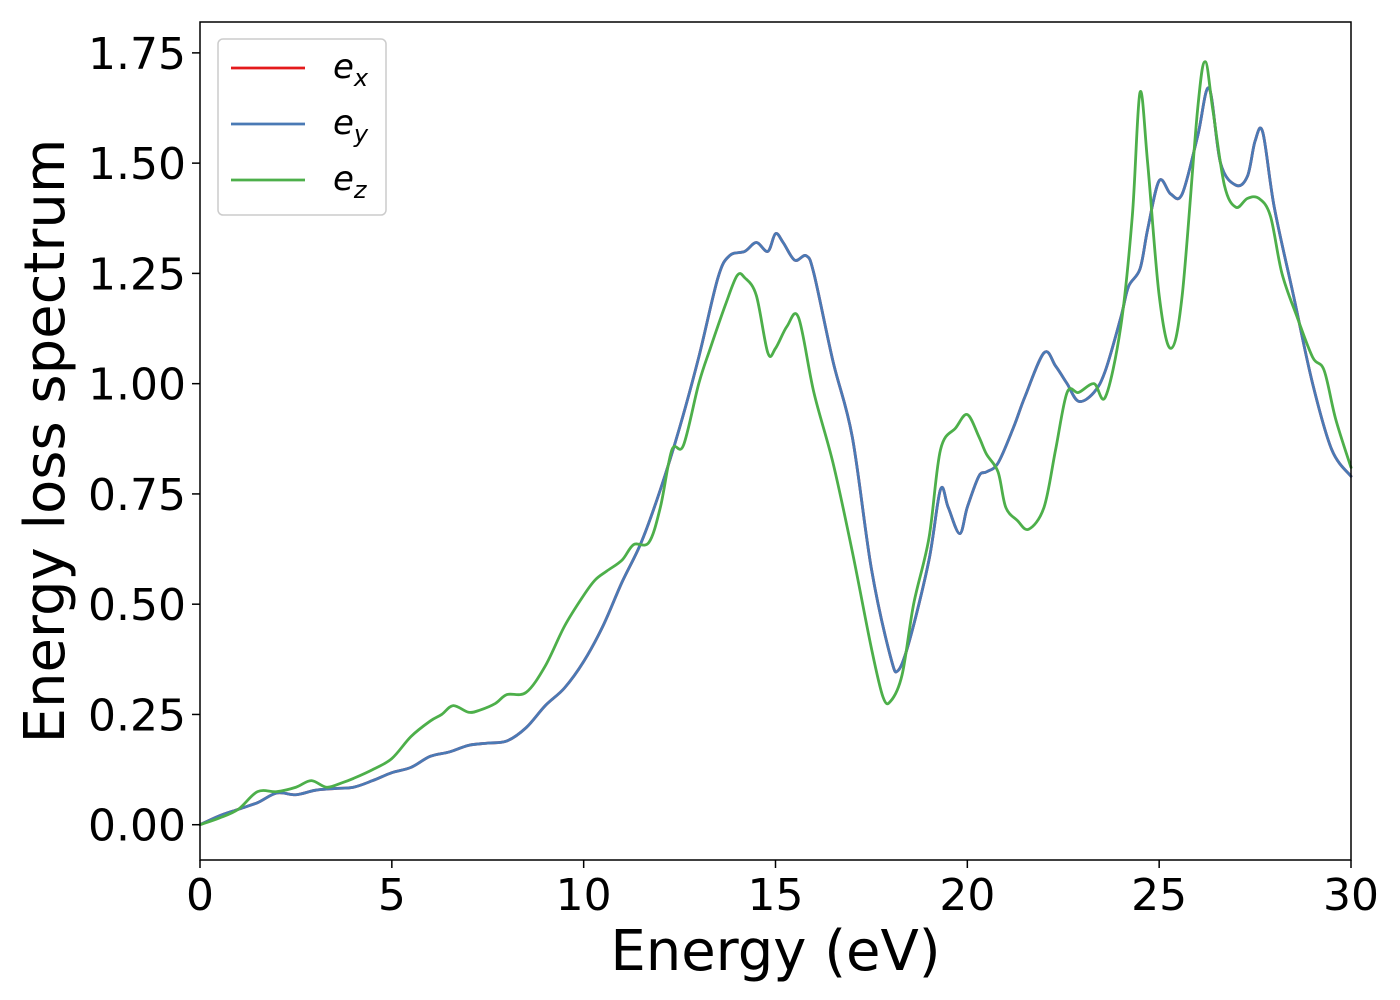 The height and width of the screenshot is (1000, 1400). What do you see at coordinates (45, 441) in the screenshot?
I see `y-axis-label: Energy loss spectrum` at bounding box center [45, 441].